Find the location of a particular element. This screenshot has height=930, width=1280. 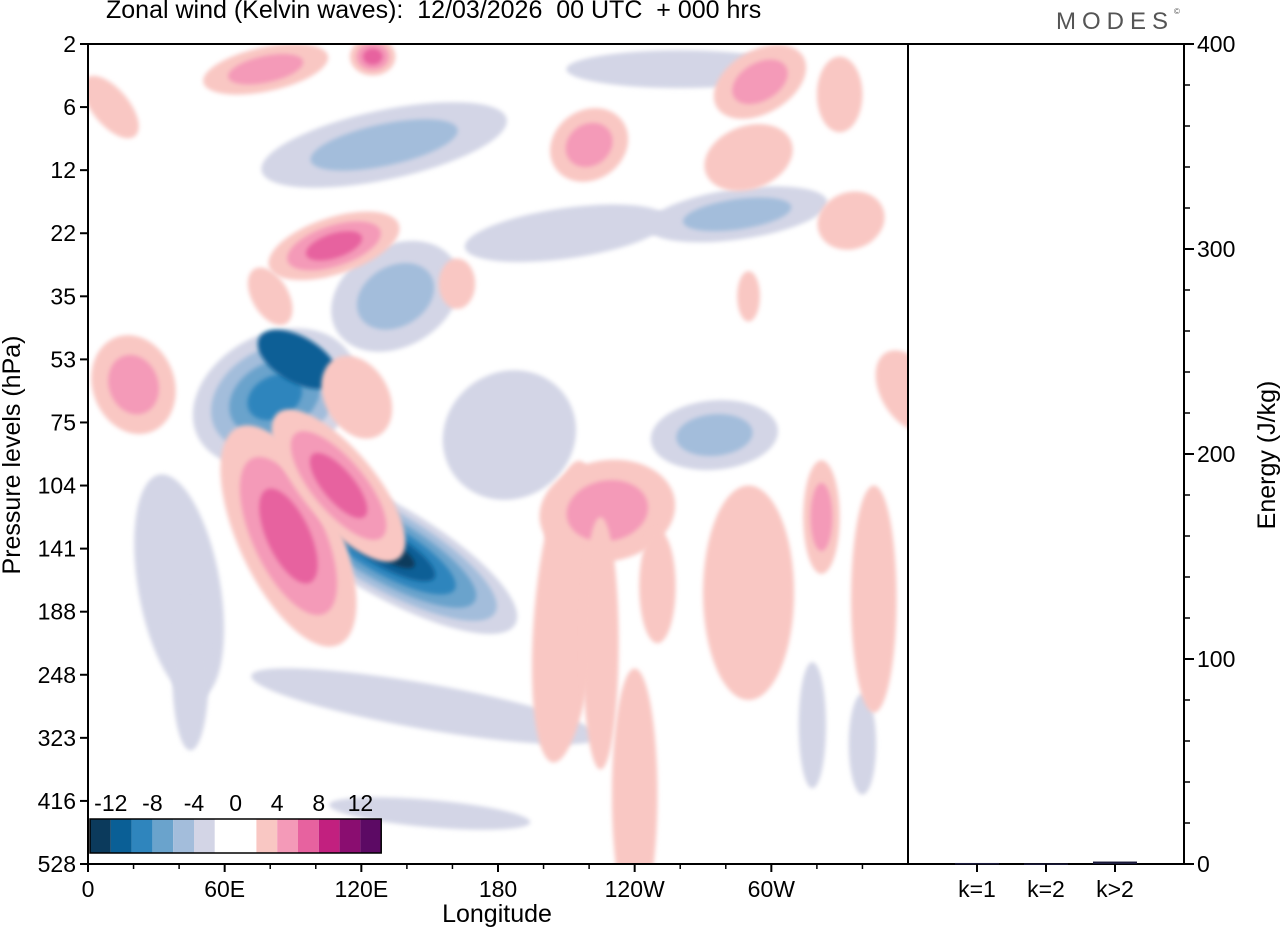

colorbar-label: 8 is located at coordinates (318, 803).